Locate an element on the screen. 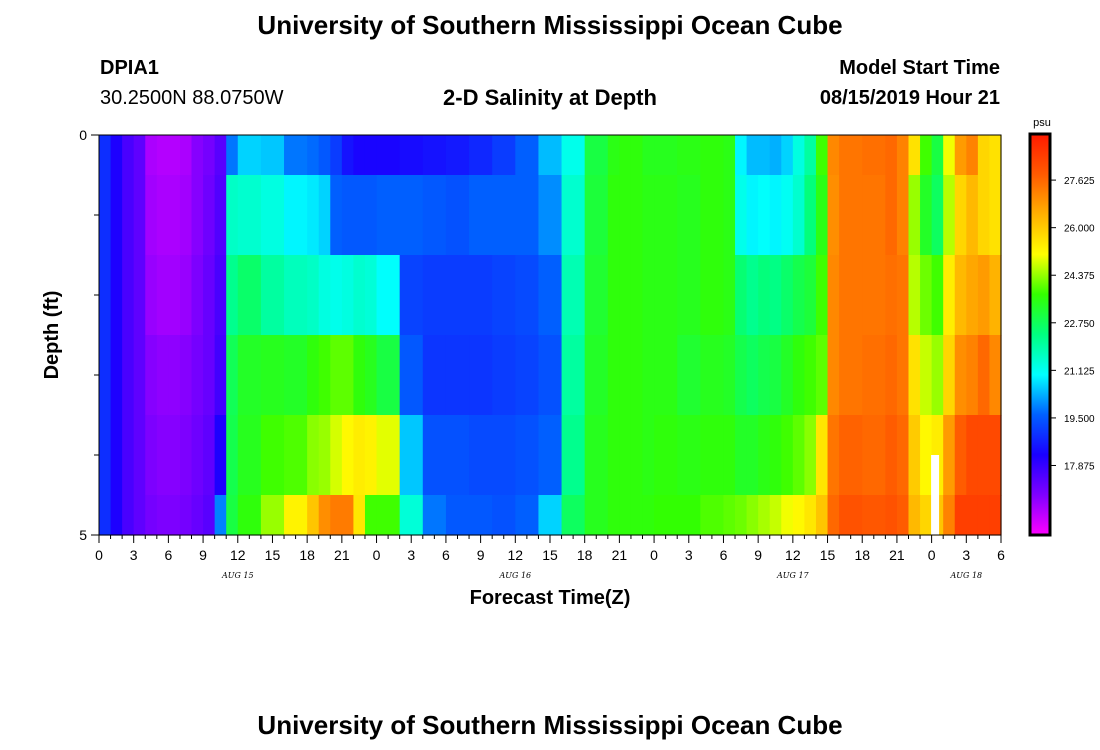  x-tick-label: 9 is located at coordinates (758, 555).